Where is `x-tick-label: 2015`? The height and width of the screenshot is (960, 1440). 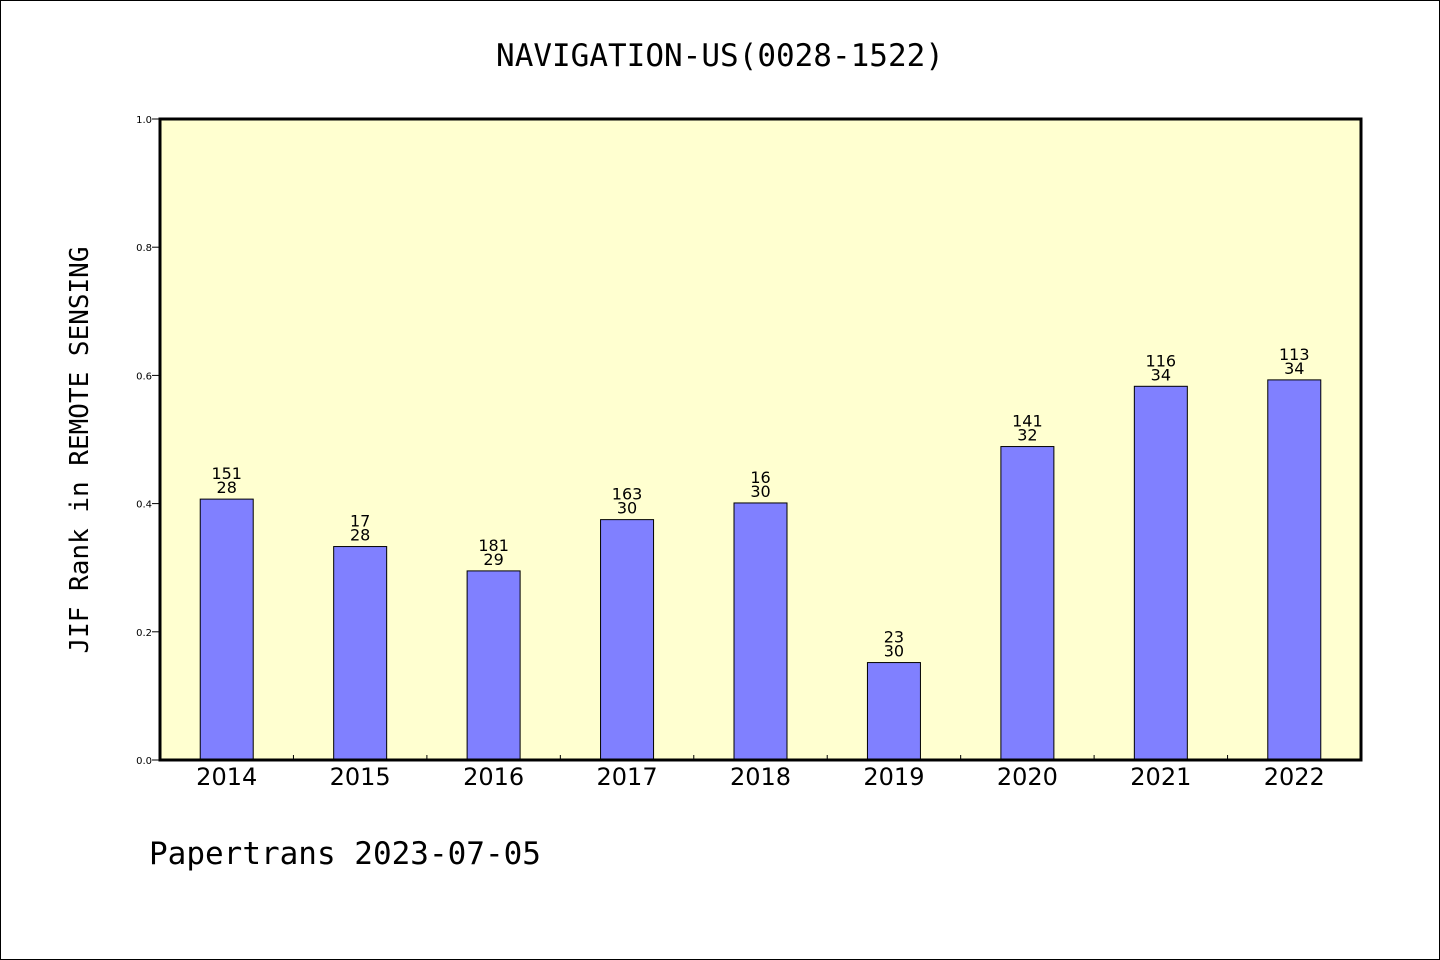
x-tick-label: 2015 is located at coordinates (360, 777).